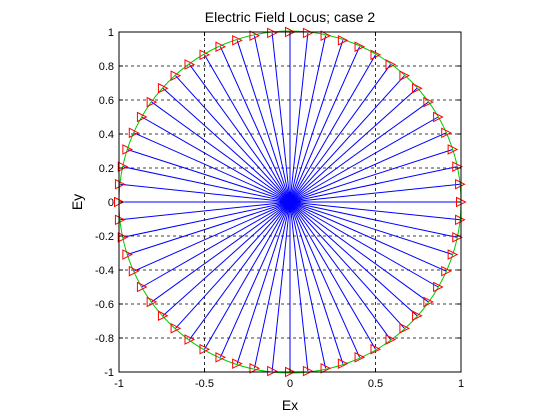  Describe the element at coordinates (106, 169) in the screenshot. I see `y-tick-label: 0.2` at that location.